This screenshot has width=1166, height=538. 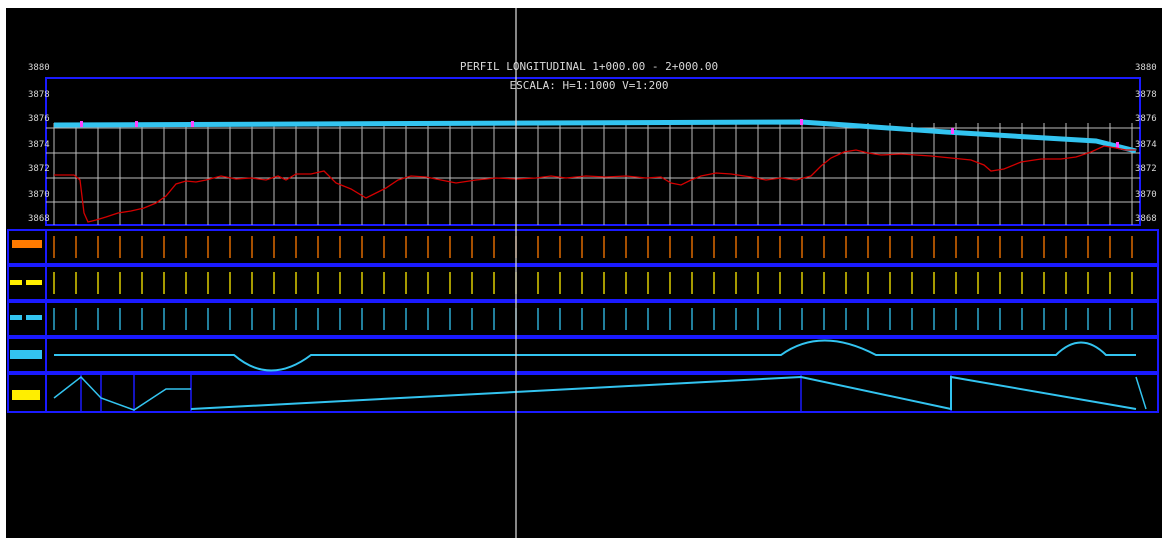 What do you see at coordinates (39, 68) in the screenshot?
I see `elev-label-left: 3880` at bounding box center [39, 68].